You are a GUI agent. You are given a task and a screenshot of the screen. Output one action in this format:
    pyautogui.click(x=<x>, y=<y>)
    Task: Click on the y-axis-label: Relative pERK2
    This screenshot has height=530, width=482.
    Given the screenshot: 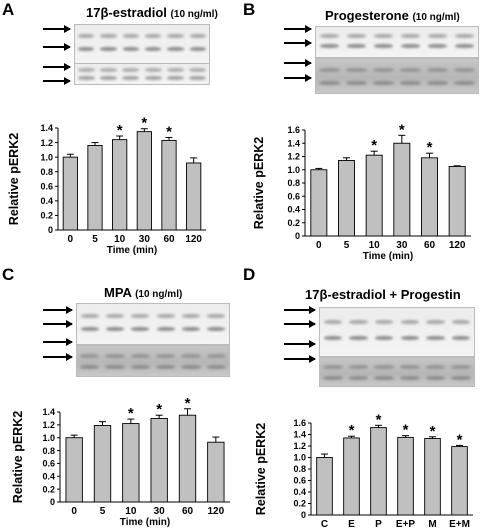 What is the action you would take?
    pyautogui.click(x=14, y=179)
    